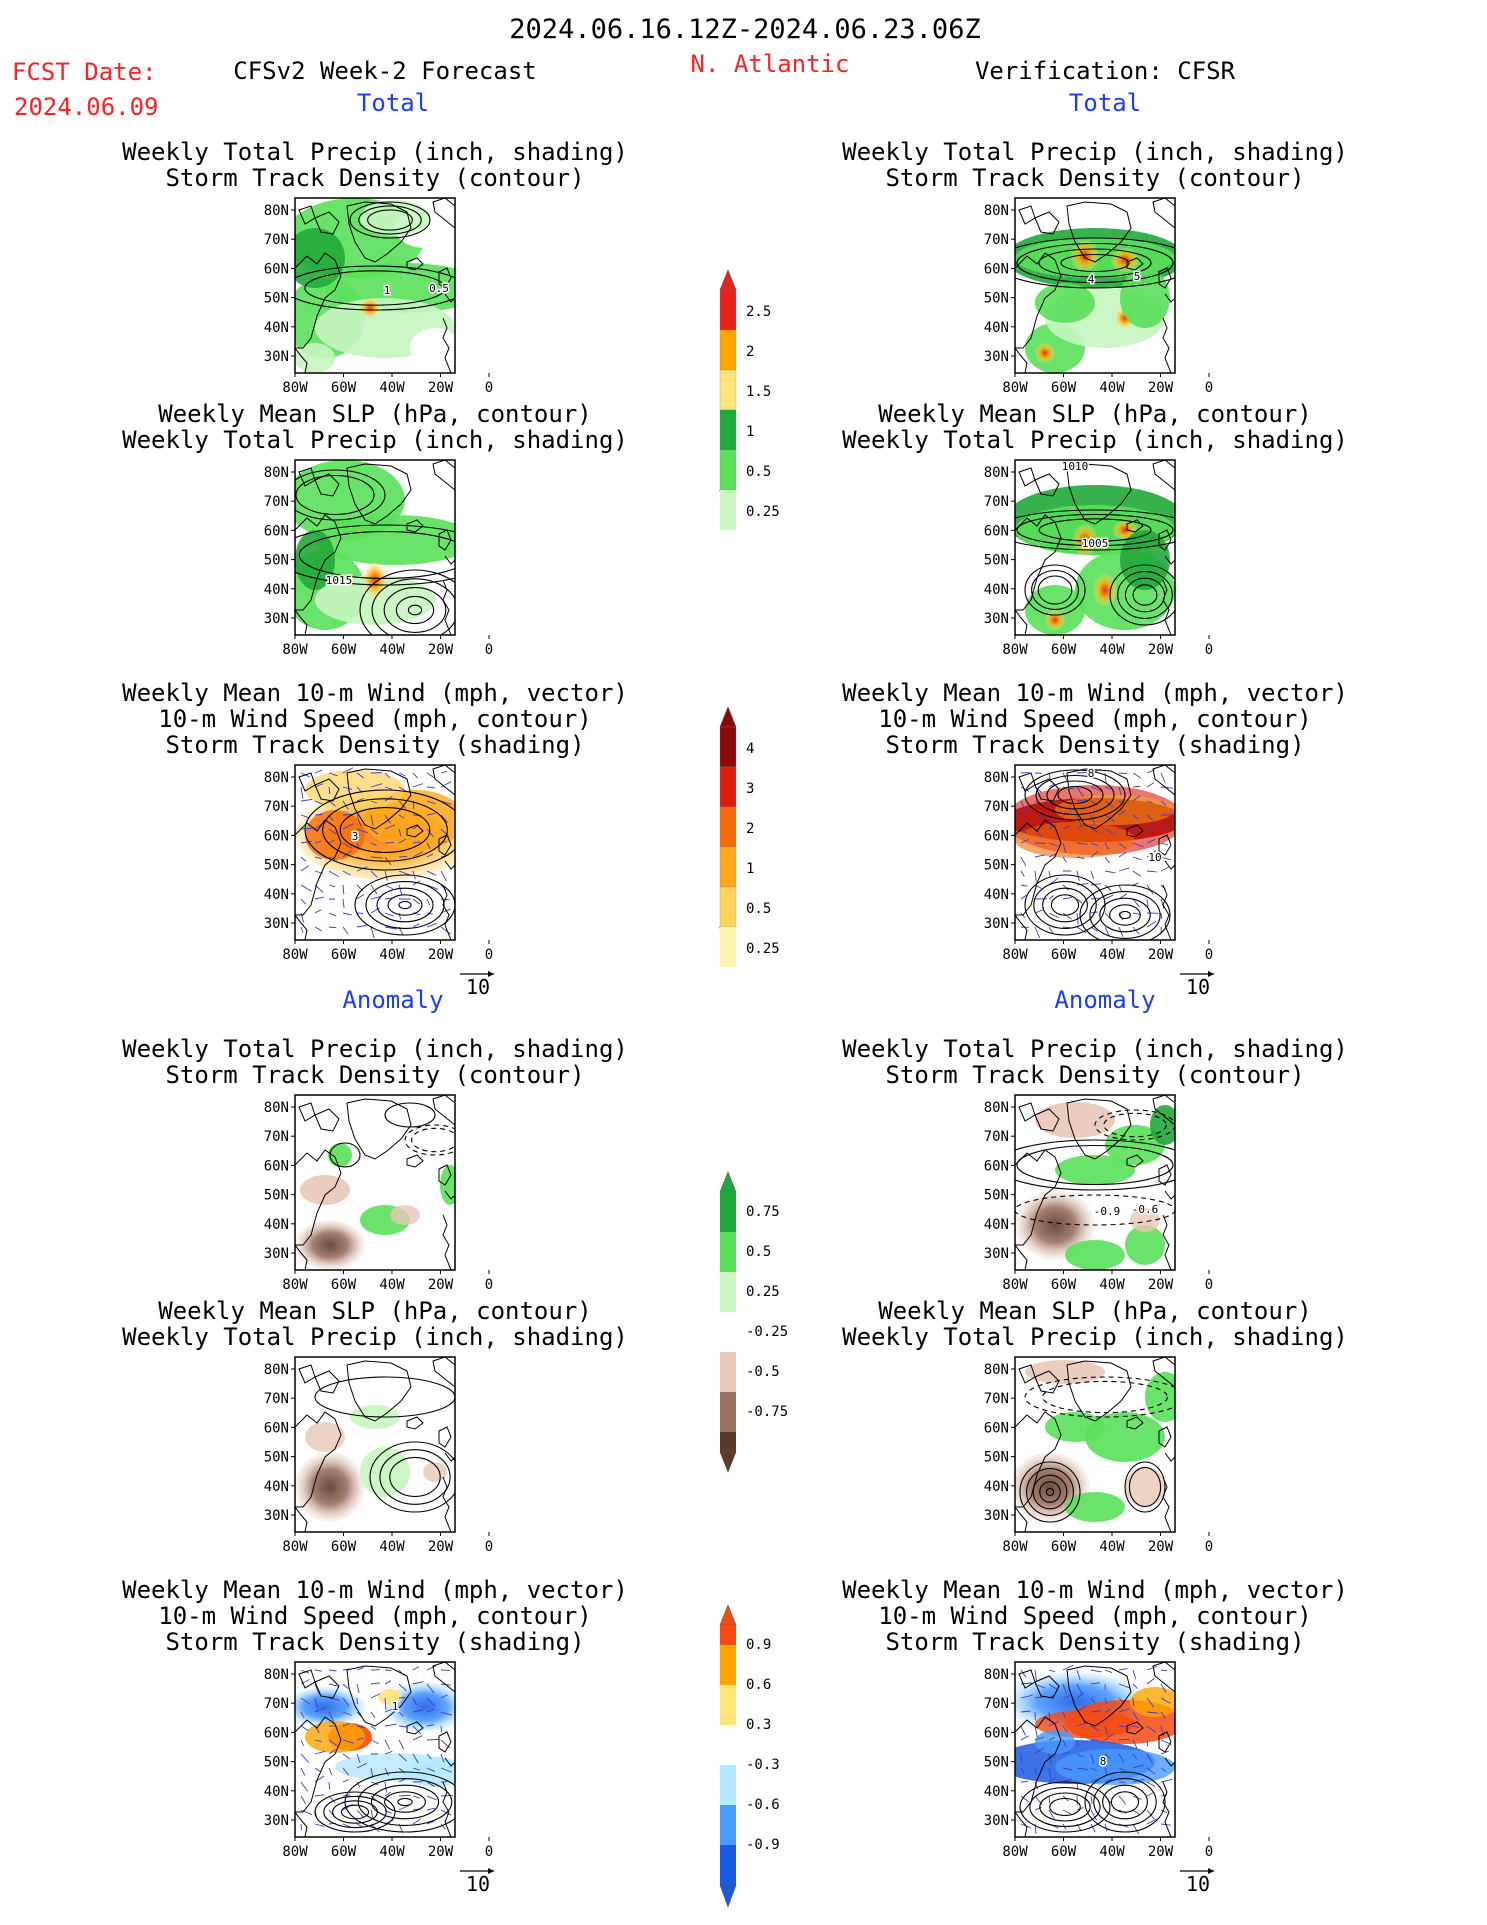 This screenshot has height=1925, width=1487. I want to click on contour-label: 1015, so click(339, 580).